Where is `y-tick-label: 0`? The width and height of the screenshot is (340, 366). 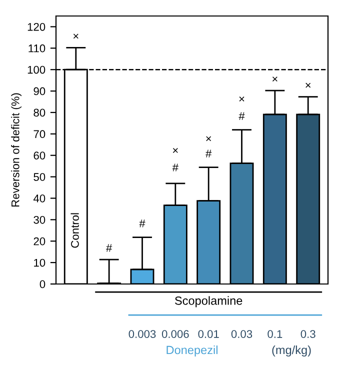
y-tick-label: 0 is located at coordinates (43, 284).